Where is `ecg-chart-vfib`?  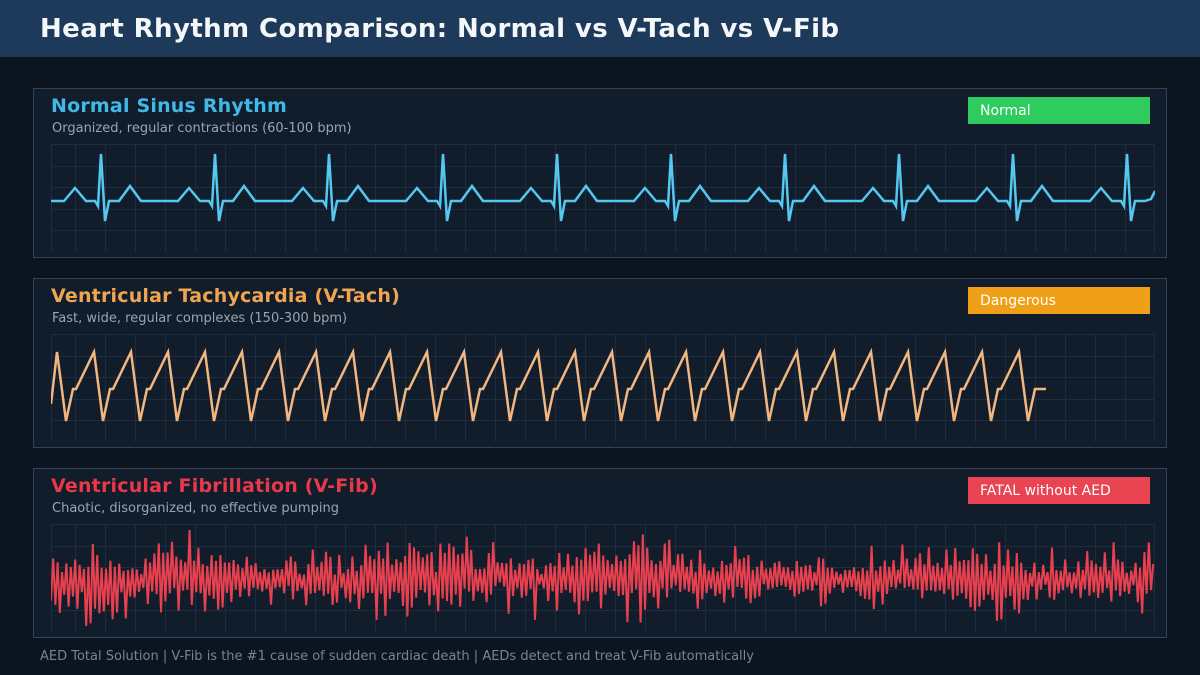 ecg-chart-vfib is located at coordinates (602, 578).